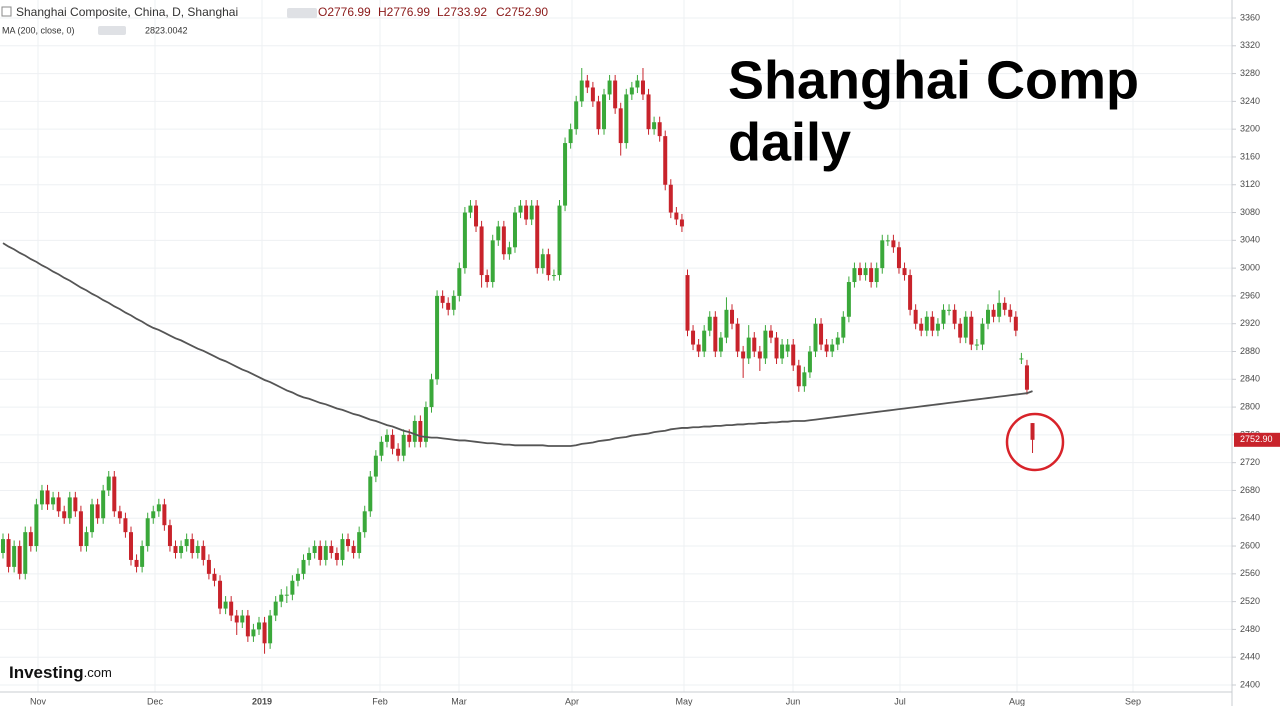 The height and width of the screenshot is (706, 1280). Describe the element at coordinates (155, 701) in the screenshot. I see `x-tick-label: Dec` at that location.